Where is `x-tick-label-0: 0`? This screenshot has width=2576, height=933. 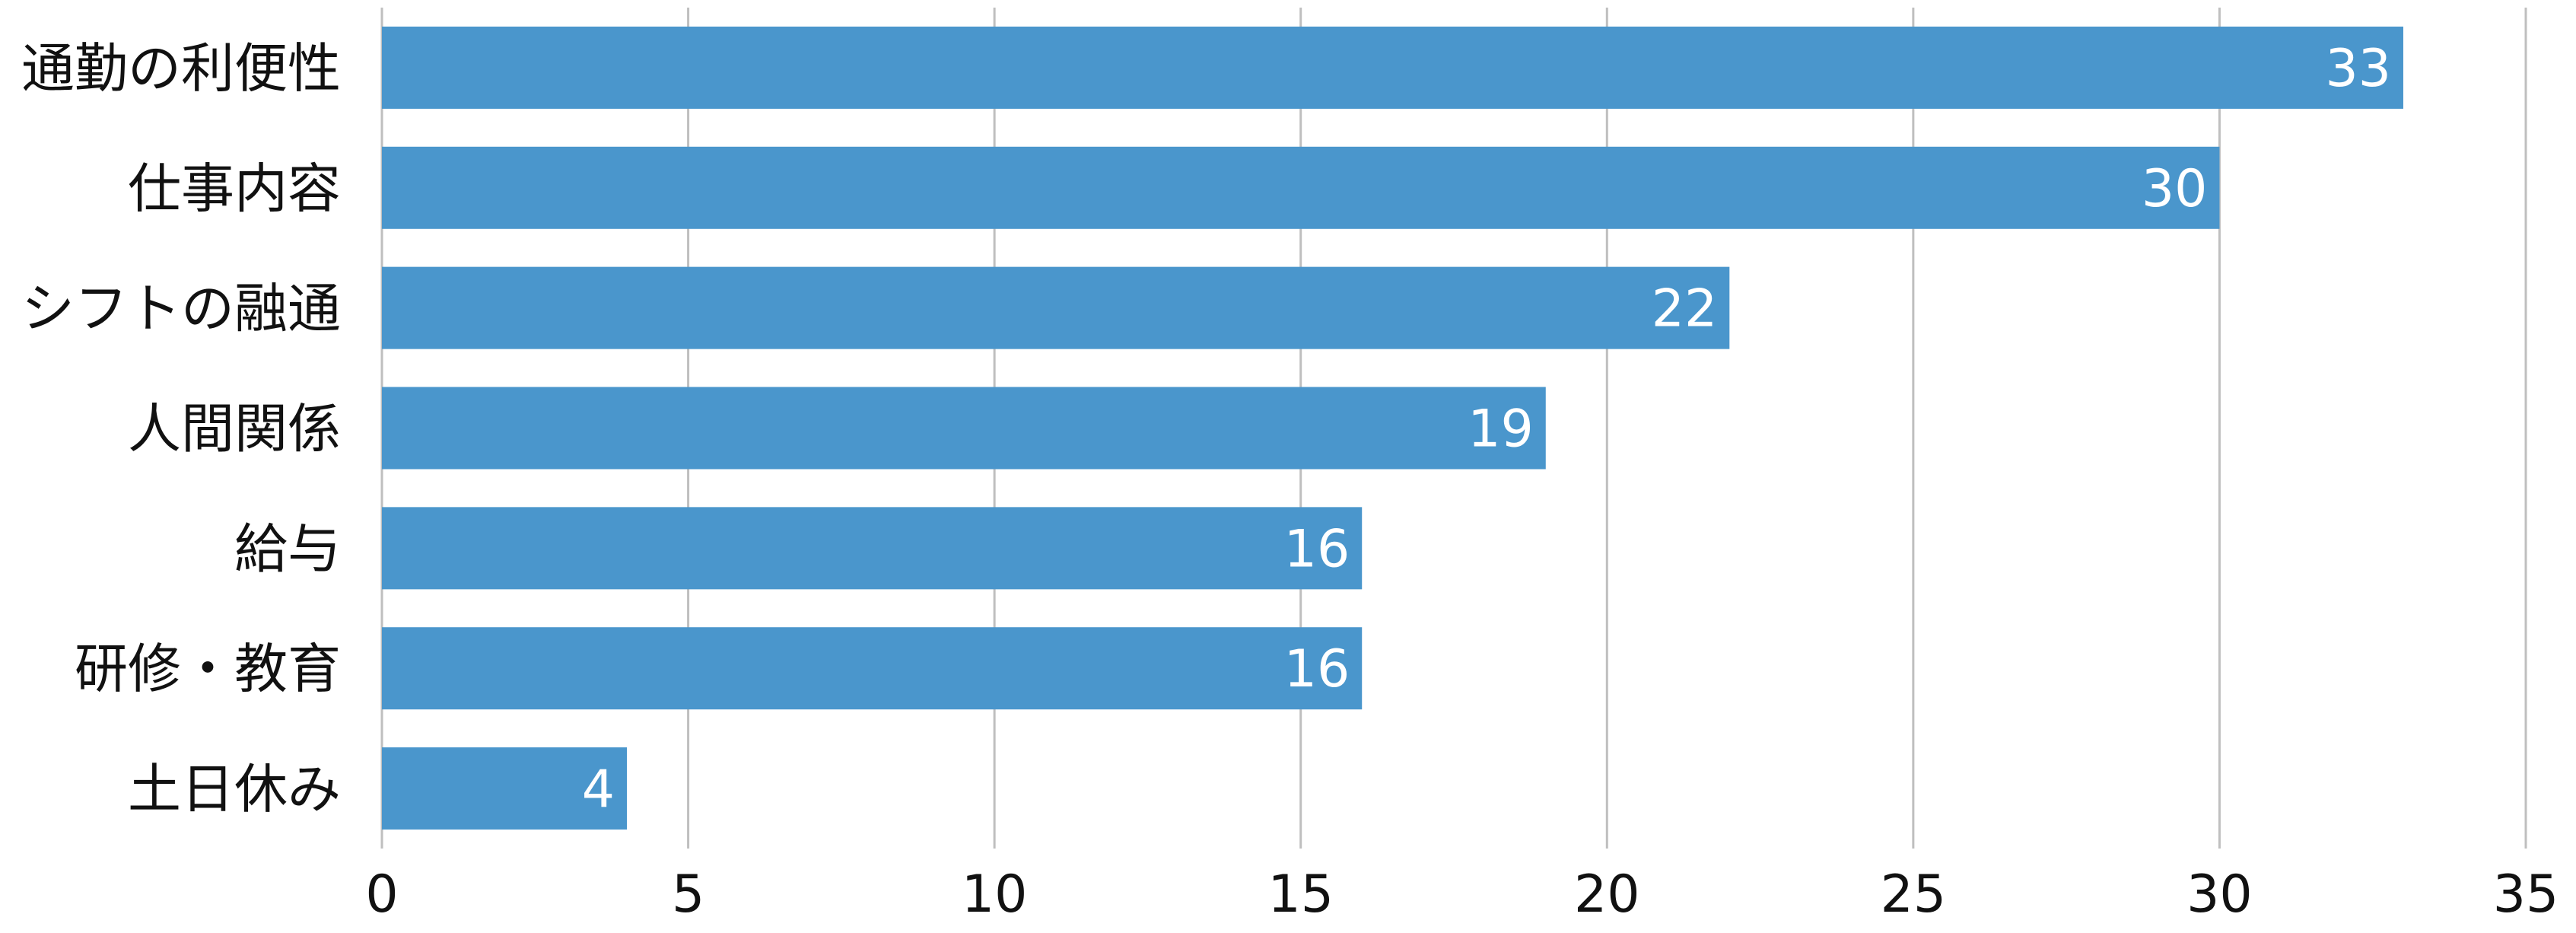
x-tick-label-0: 0 is located at coordinates (381, 895).